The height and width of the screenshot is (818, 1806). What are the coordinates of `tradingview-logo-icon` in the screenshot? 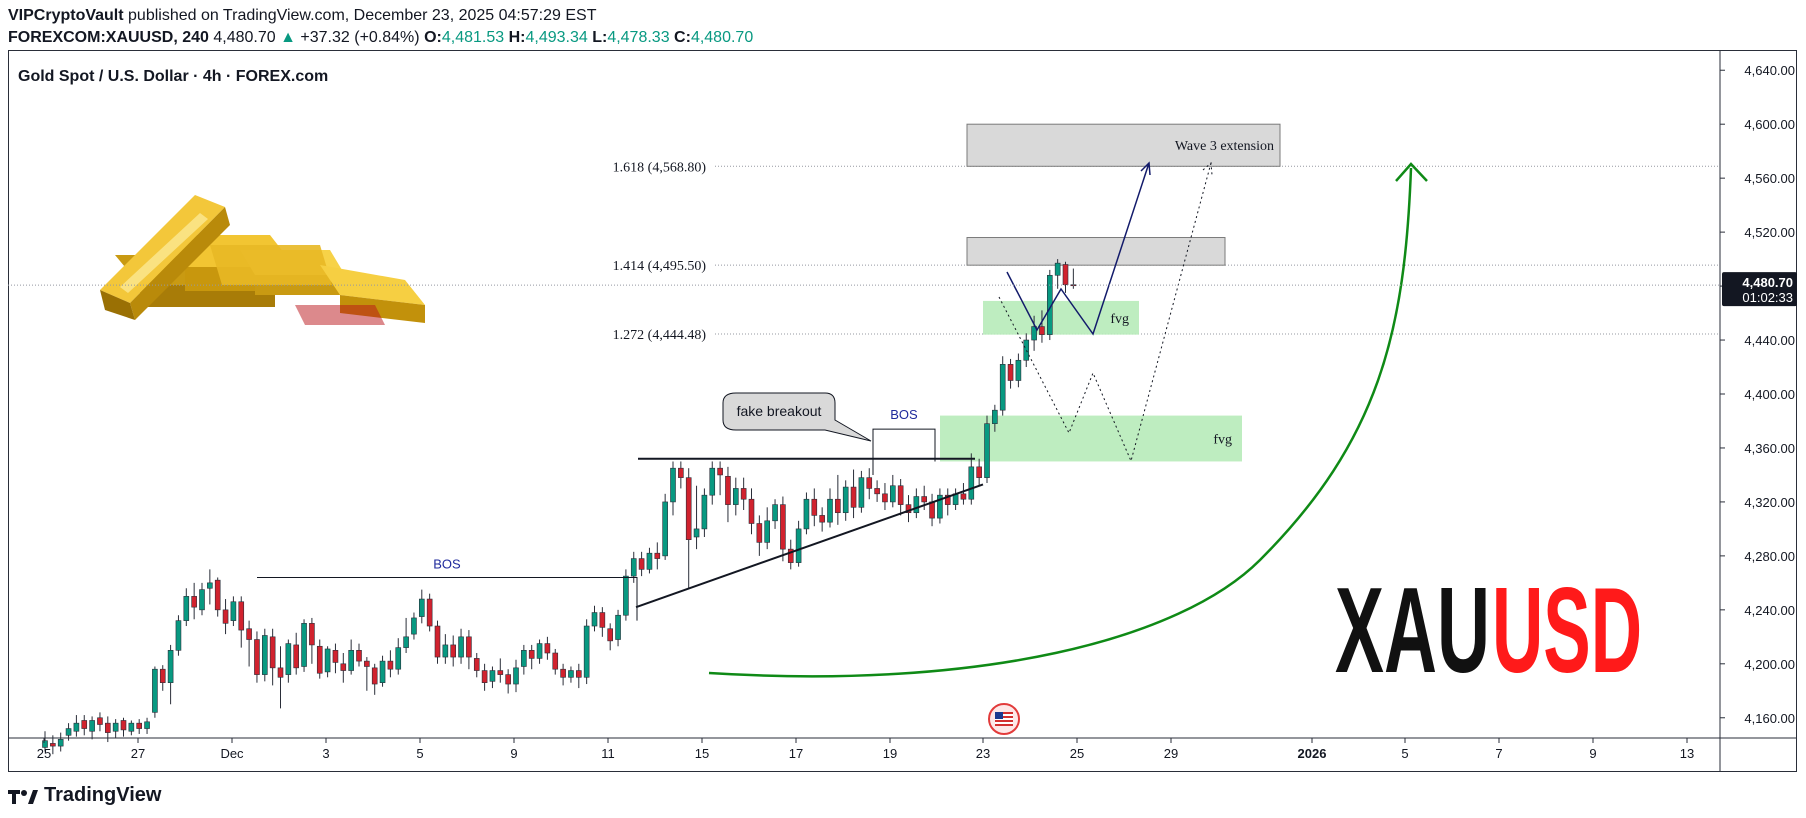 It's located at (23, 796).